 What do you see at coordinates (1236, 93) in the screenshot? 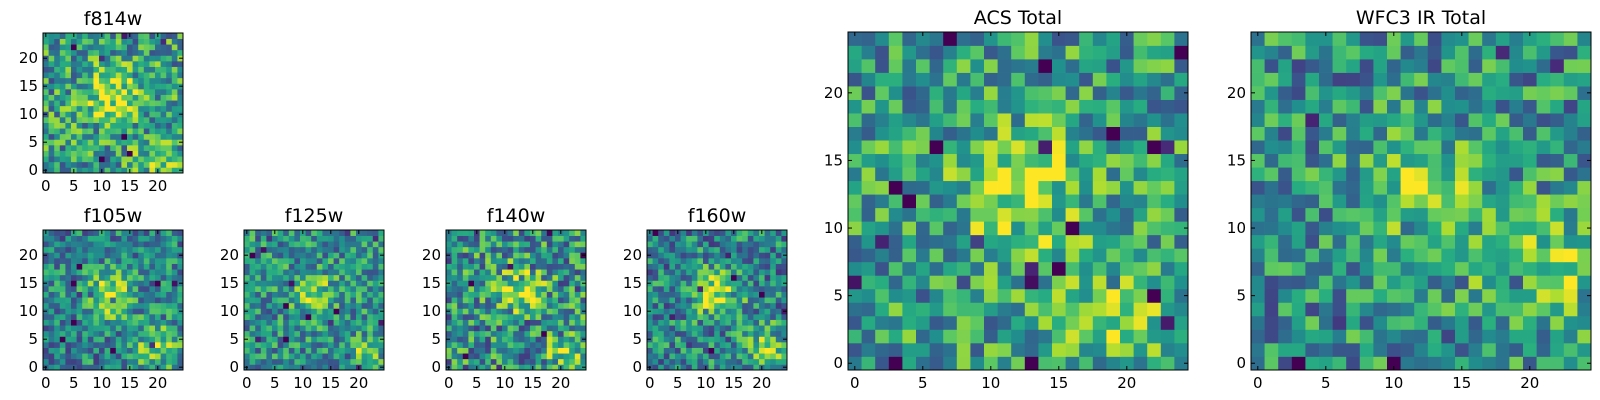
I see `y-tick-label: 20` at bounding box center [1236, 93].